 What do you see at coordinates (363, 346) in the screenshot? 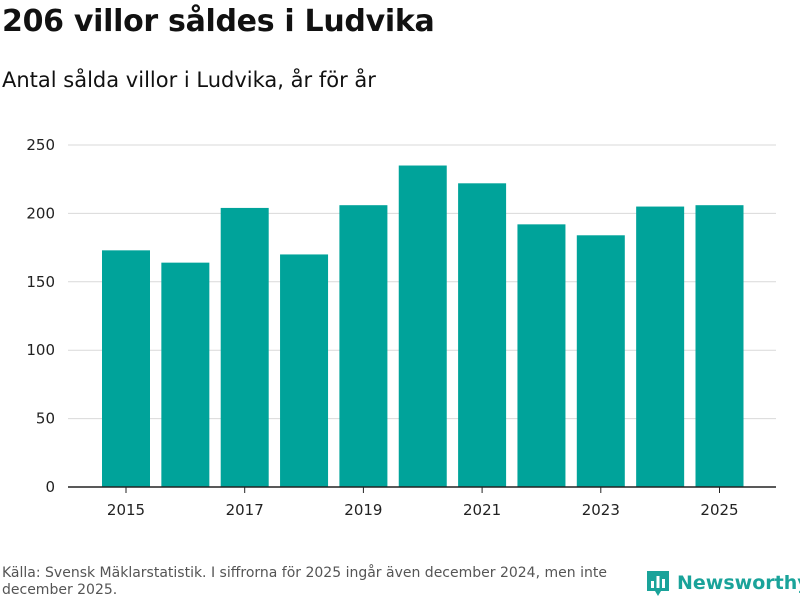
I see `bar-2019` at bounding box center [363, 346].